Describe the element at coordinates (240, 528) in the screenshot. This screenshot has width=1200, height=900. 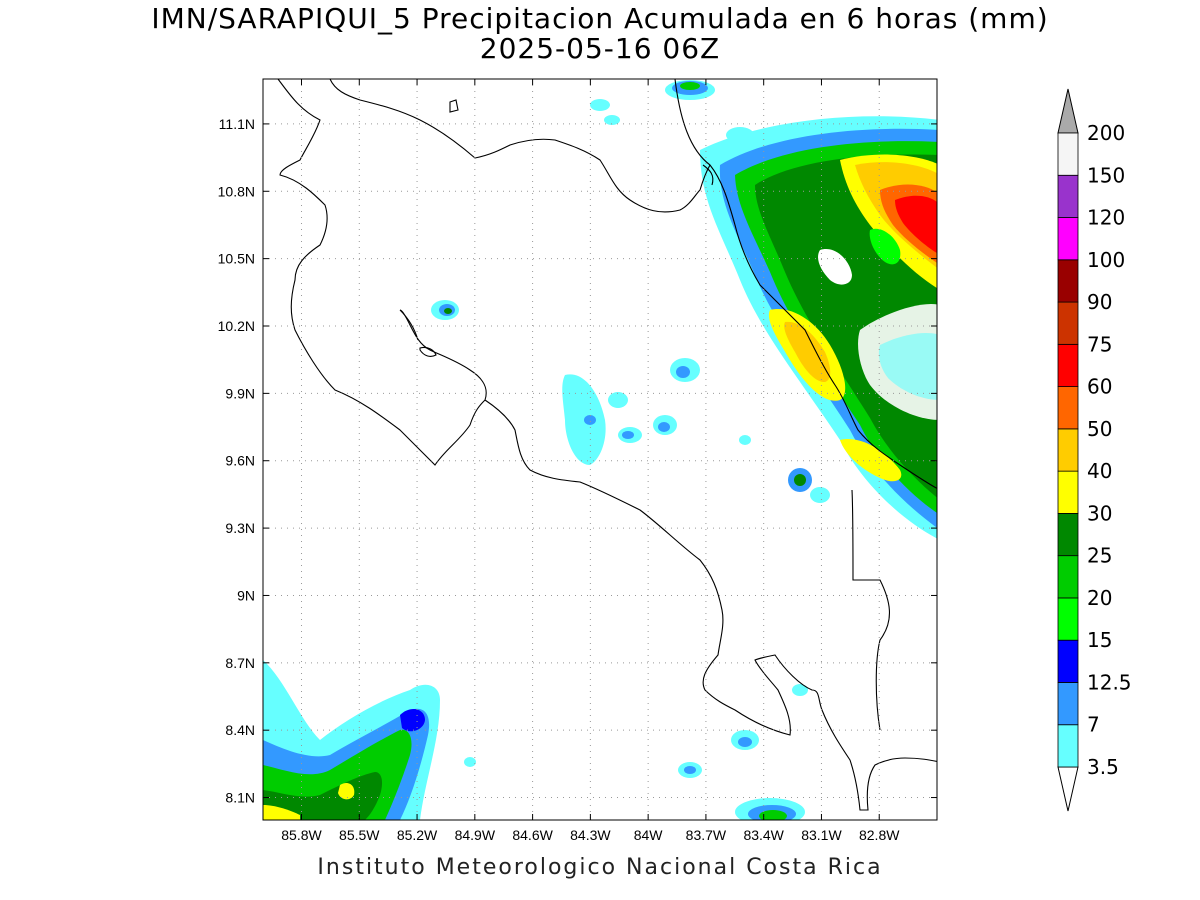
I see `lat-tick-label: 9.3N` at that location.